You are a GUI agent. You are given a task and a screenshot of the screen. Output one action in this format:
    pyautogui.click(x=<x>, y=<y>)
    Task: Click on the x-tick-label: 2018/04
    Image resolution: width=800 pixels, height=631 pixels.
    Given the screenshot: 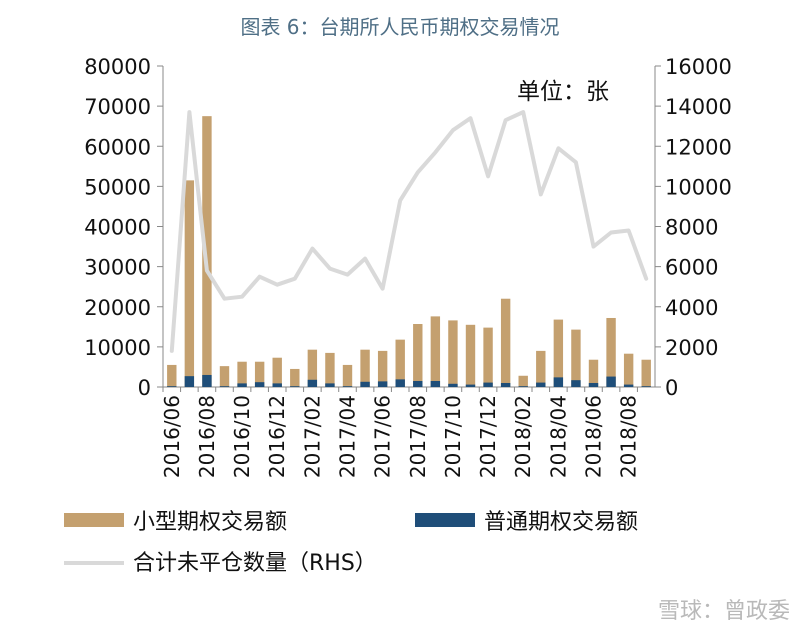 What is the action you would take?
    pyautogui.click(x=558, y=436)
    